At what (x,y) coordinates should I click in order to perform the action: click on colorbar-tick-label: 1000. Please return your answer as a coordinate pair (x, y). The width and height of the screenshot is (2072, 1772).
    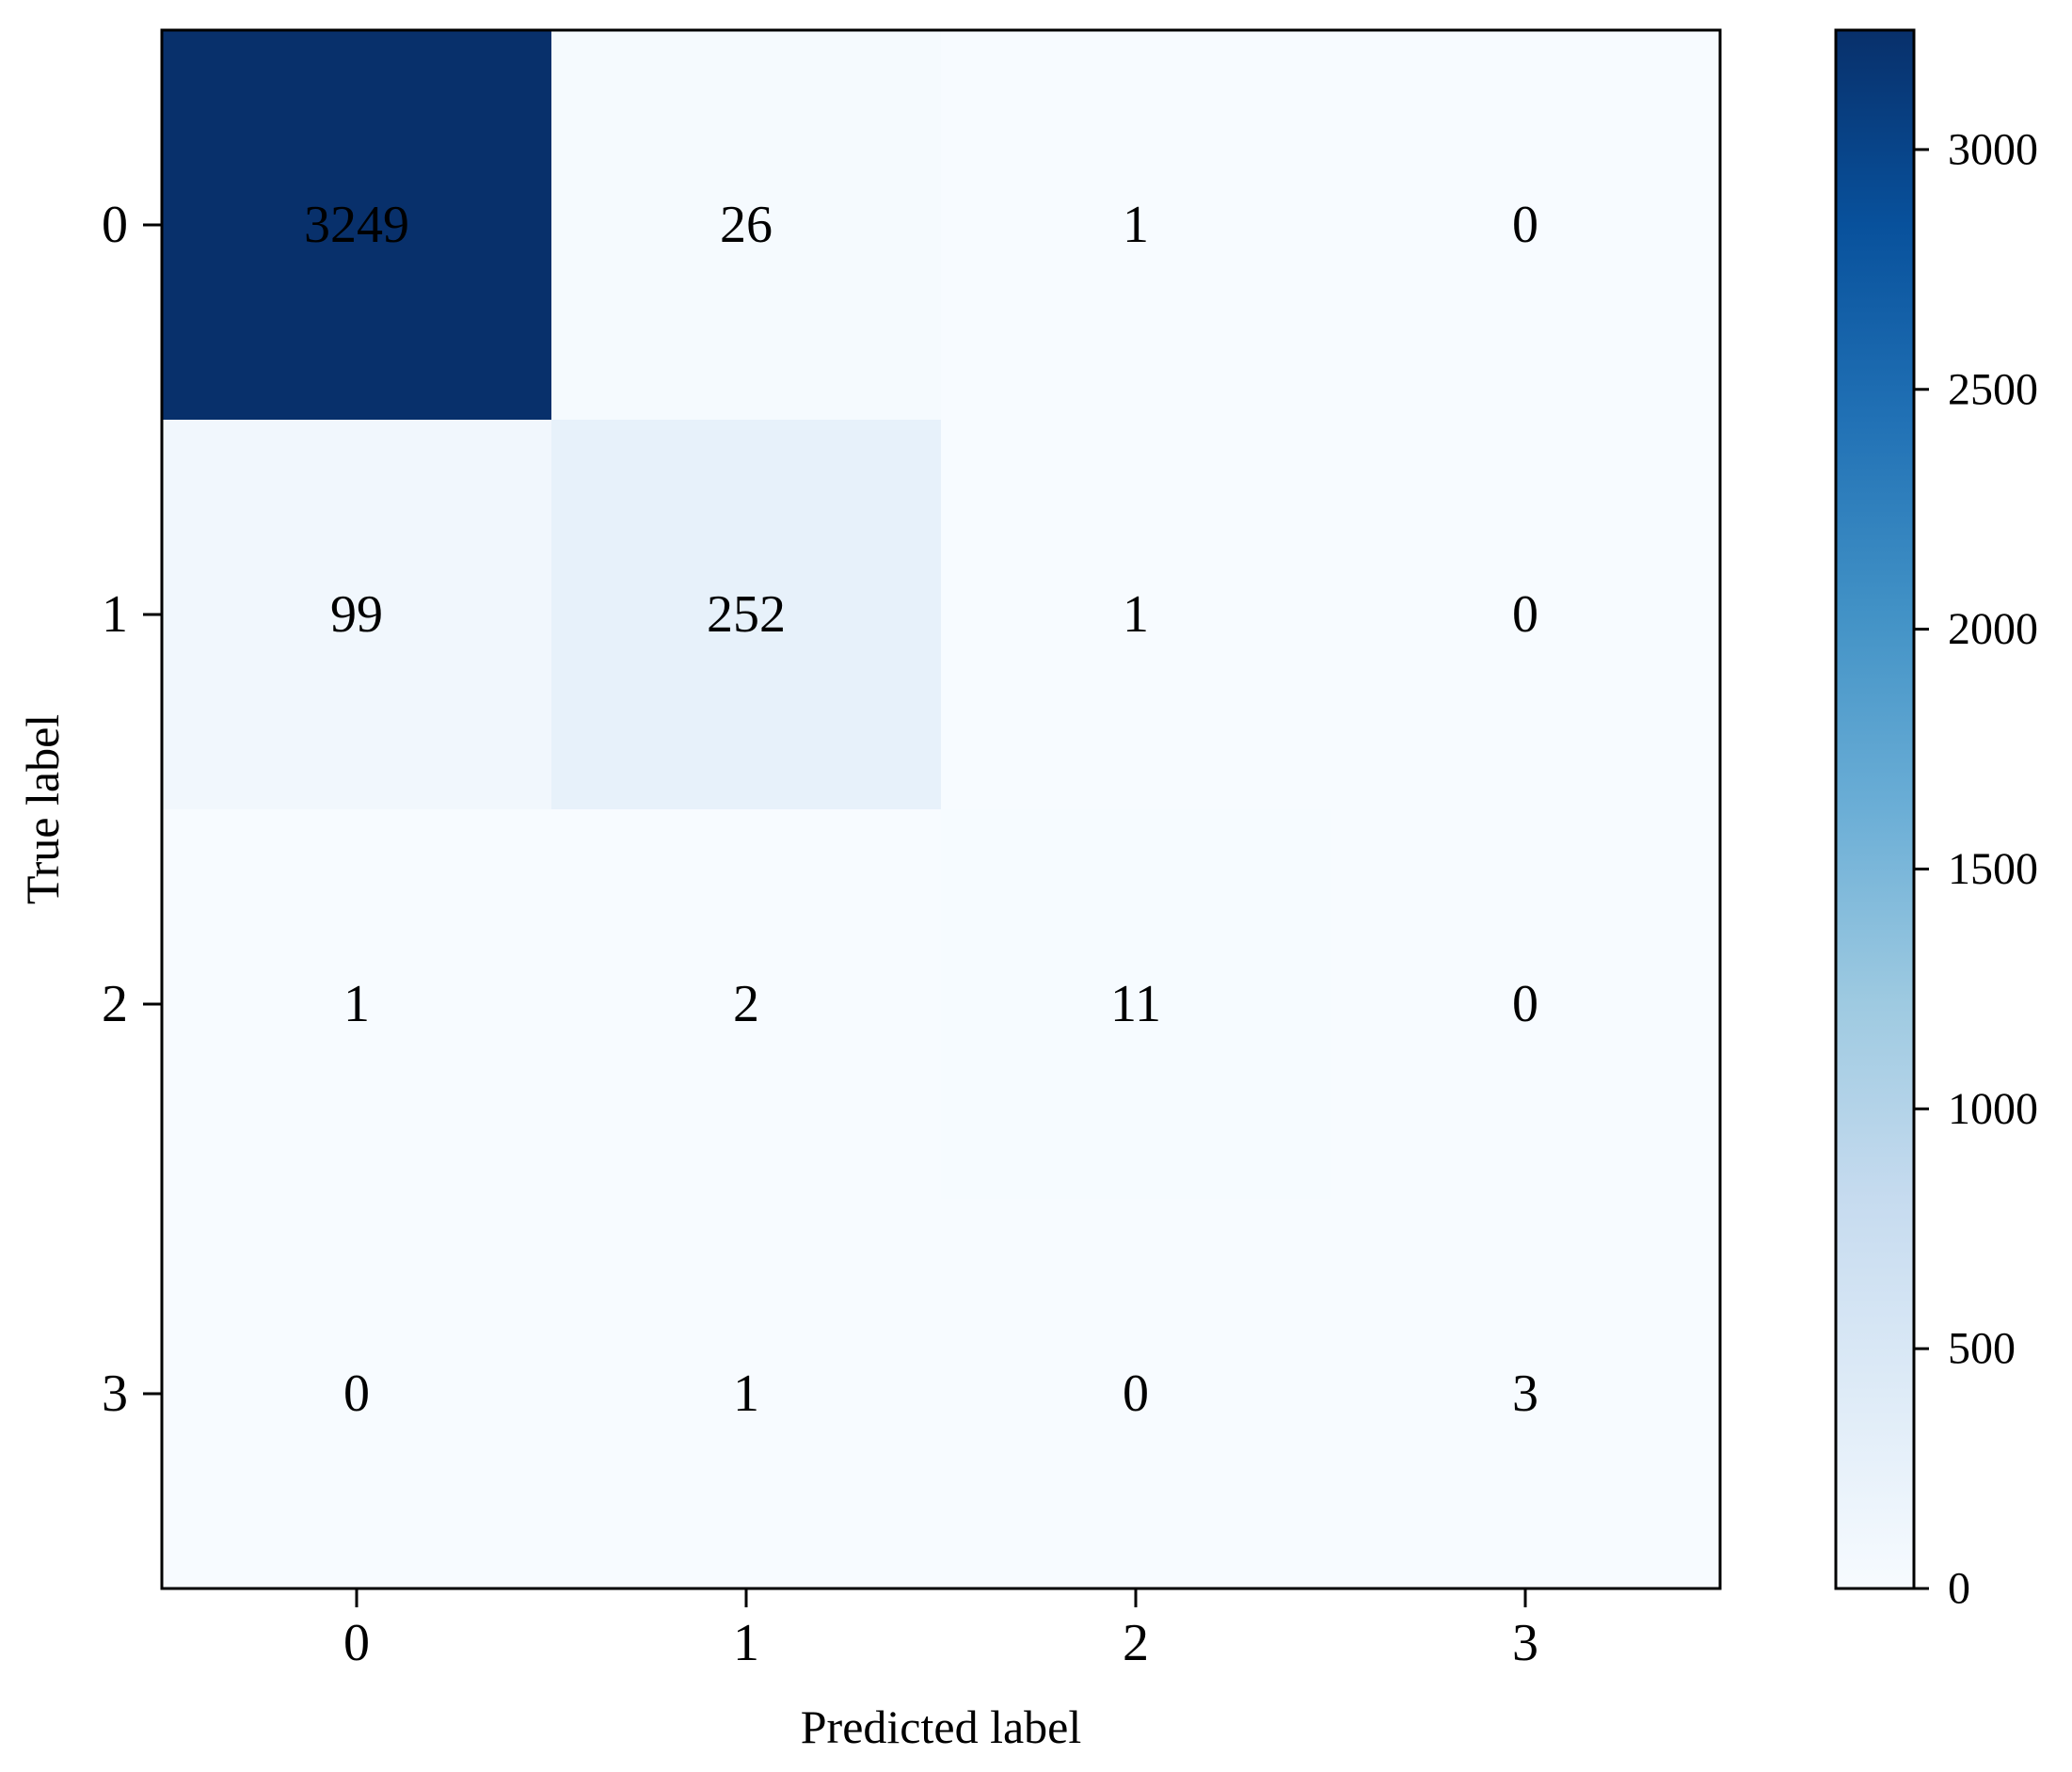
    Looking at the image, I should click on (1993, 1109).